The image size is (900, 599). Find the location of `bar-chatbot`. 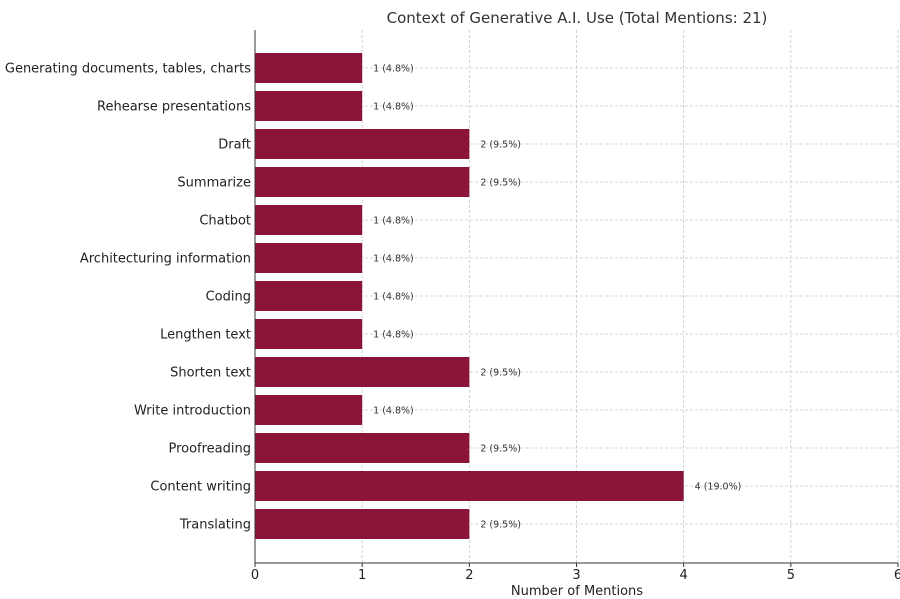

bar-chatbot is located at coordinates (309, 220).